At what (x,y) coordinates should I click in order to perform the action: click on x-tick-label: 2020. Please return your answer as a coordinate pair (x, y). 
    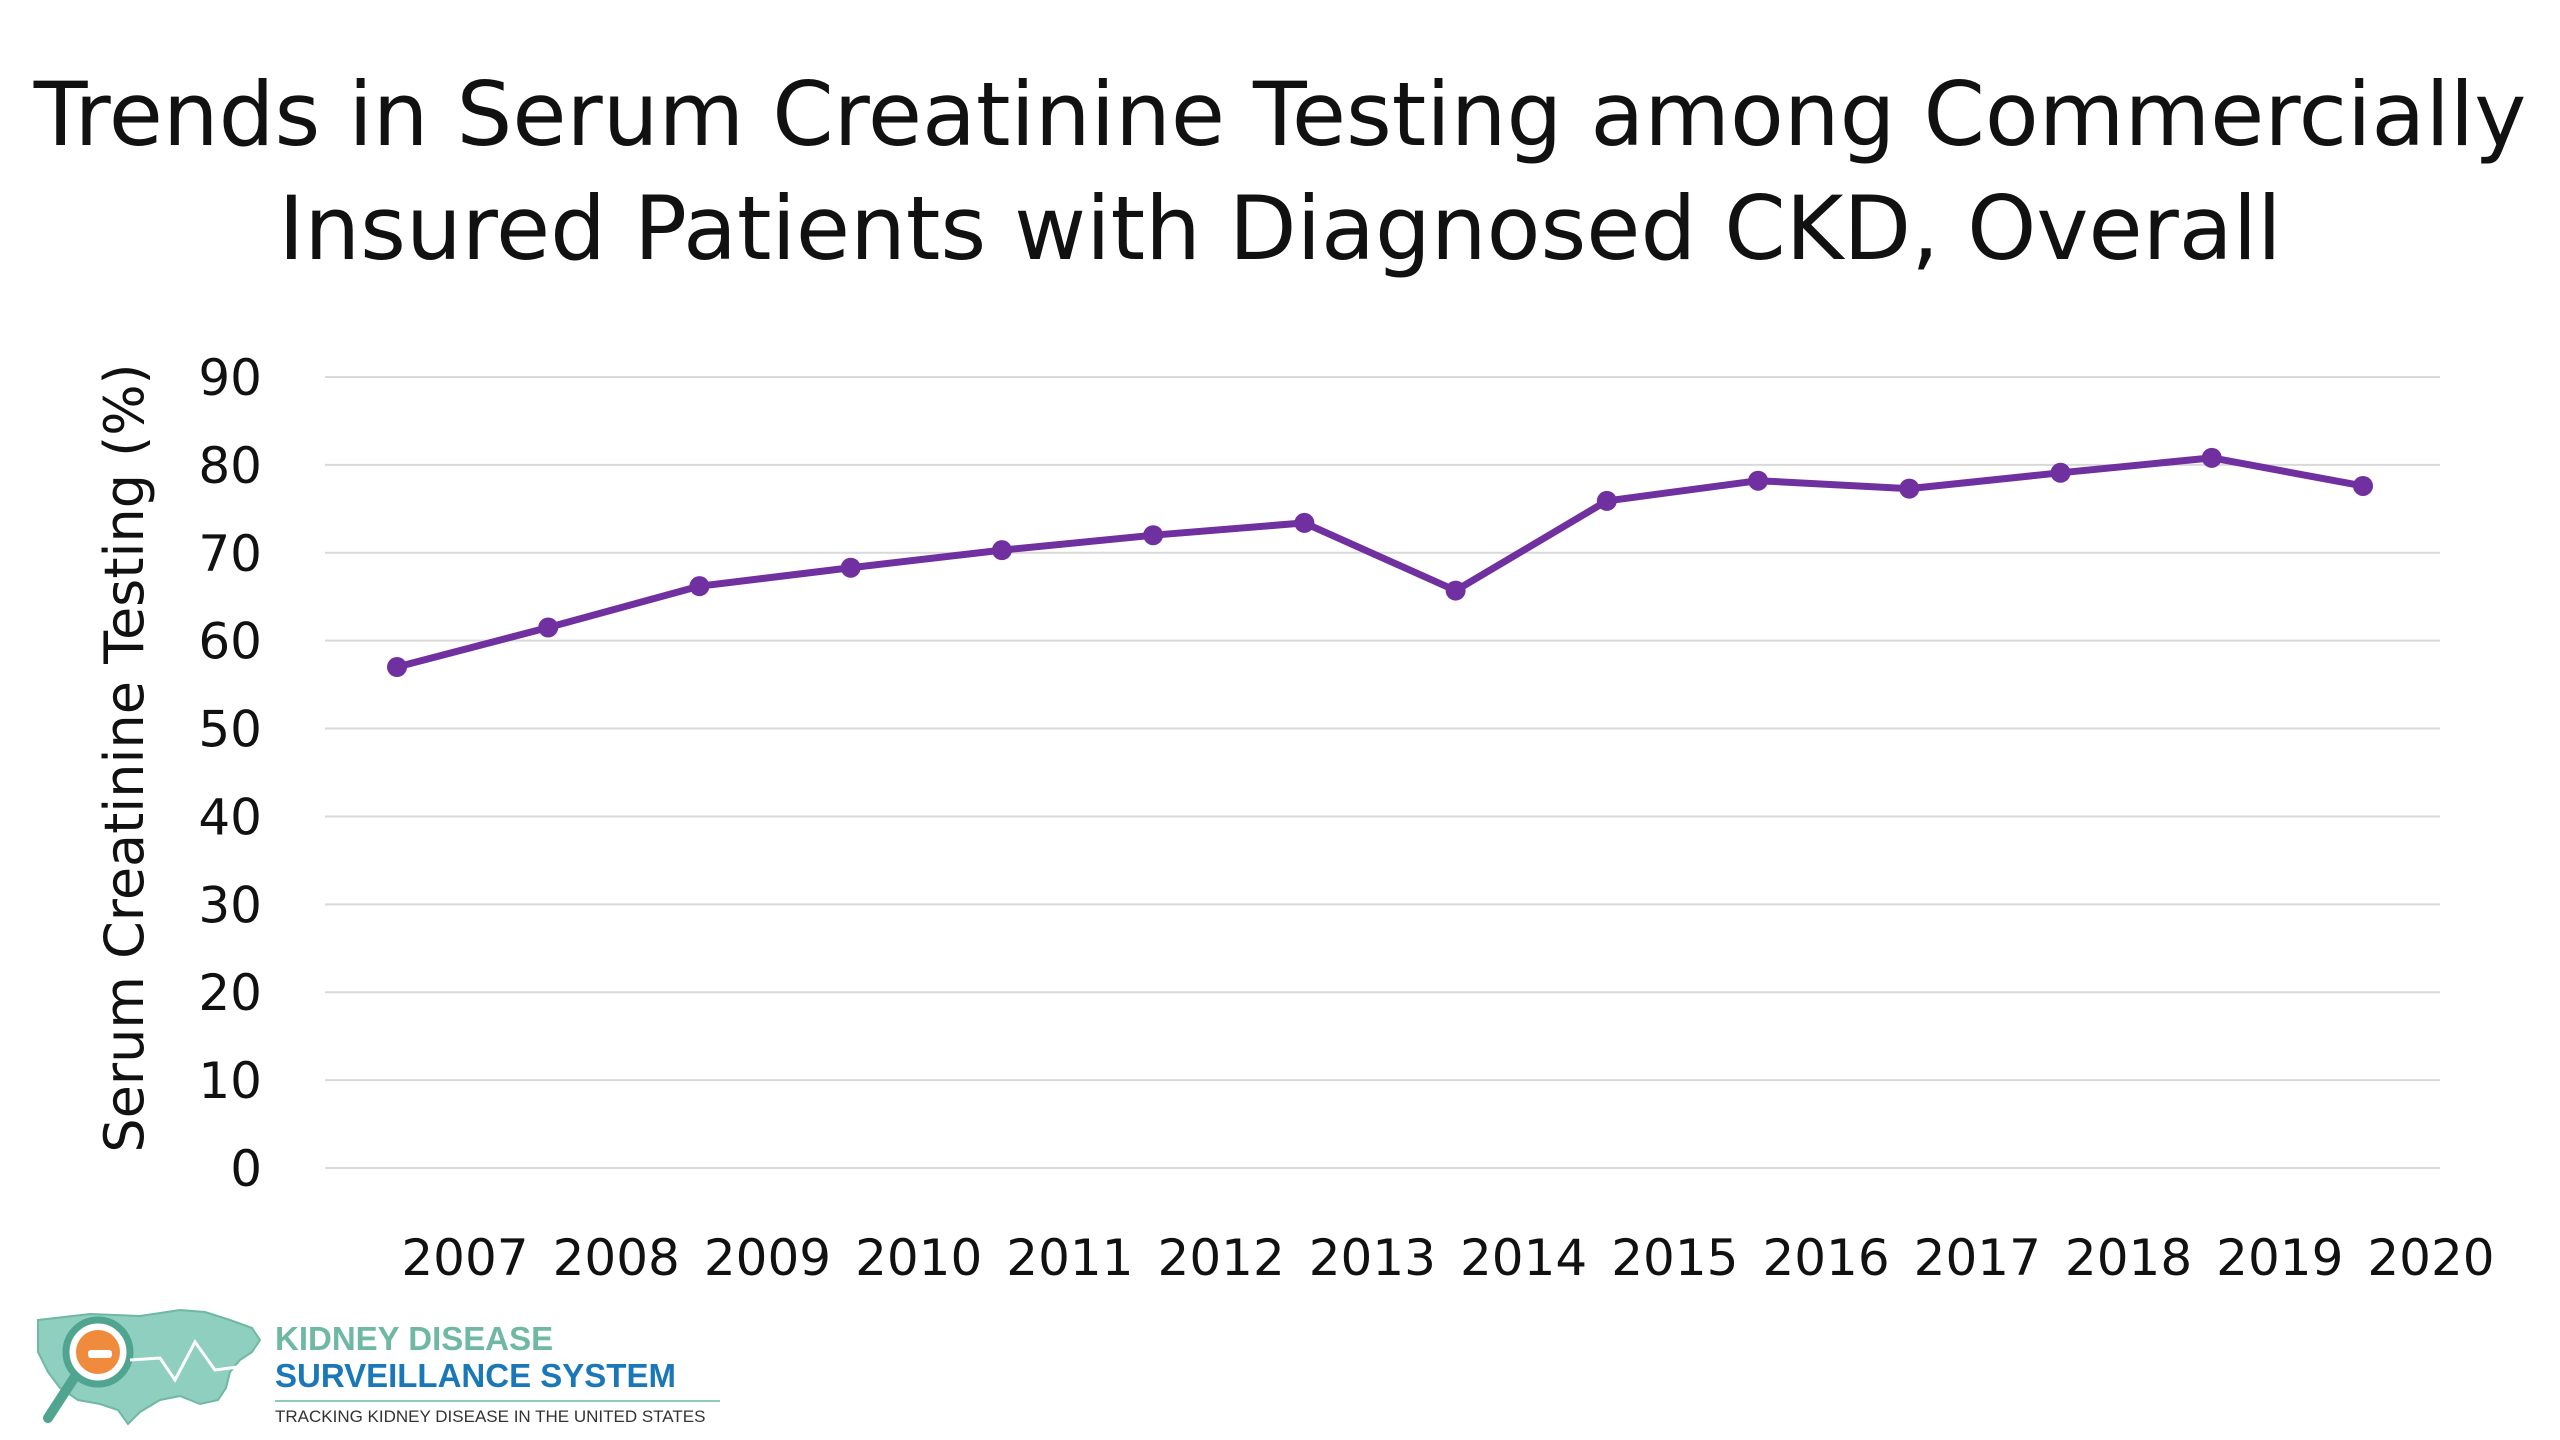
    Looking at the image, I should click on (2430, 1258).